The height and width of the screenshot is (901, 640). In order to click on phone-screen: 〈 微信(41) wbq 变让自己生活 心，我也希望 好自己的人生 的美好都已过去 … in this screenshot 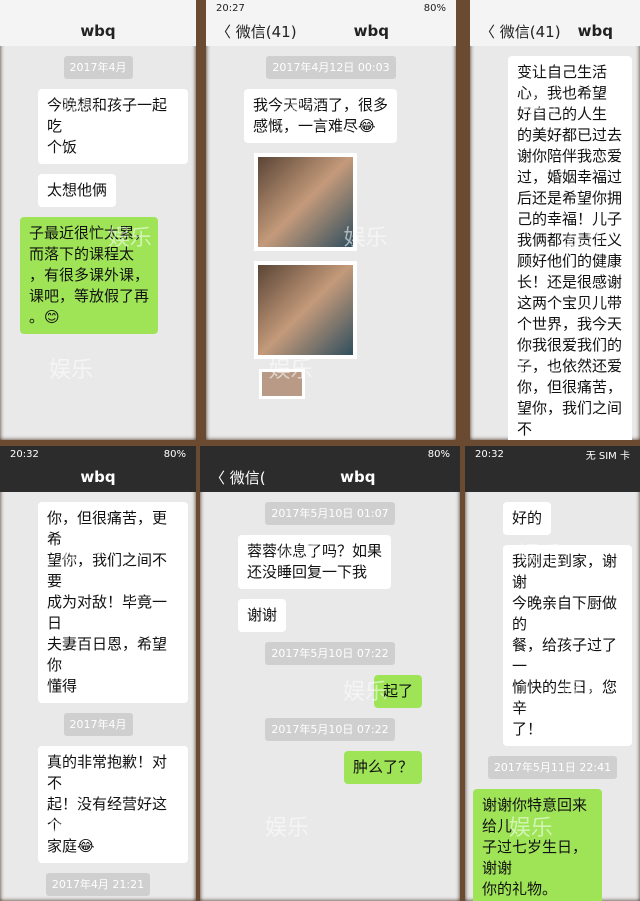, I will do `click(555, 220)`.